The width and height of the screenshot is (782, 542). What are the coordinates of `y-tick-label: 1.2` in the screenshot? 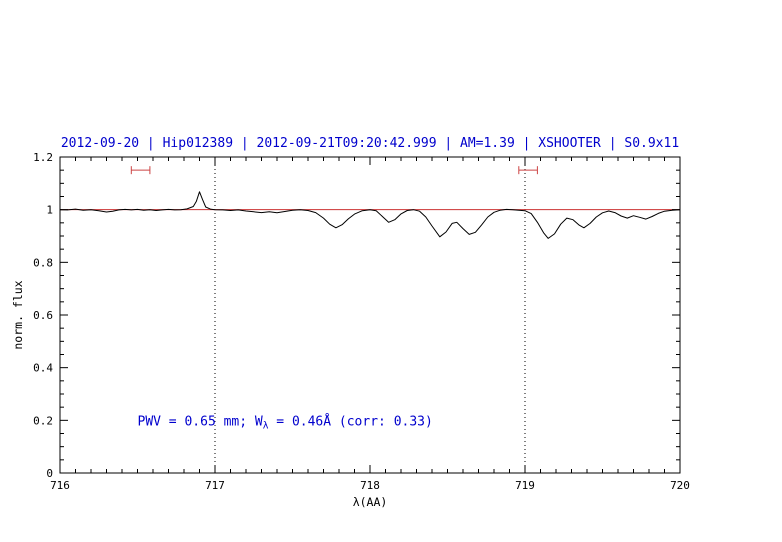 It's located at (43, 157).